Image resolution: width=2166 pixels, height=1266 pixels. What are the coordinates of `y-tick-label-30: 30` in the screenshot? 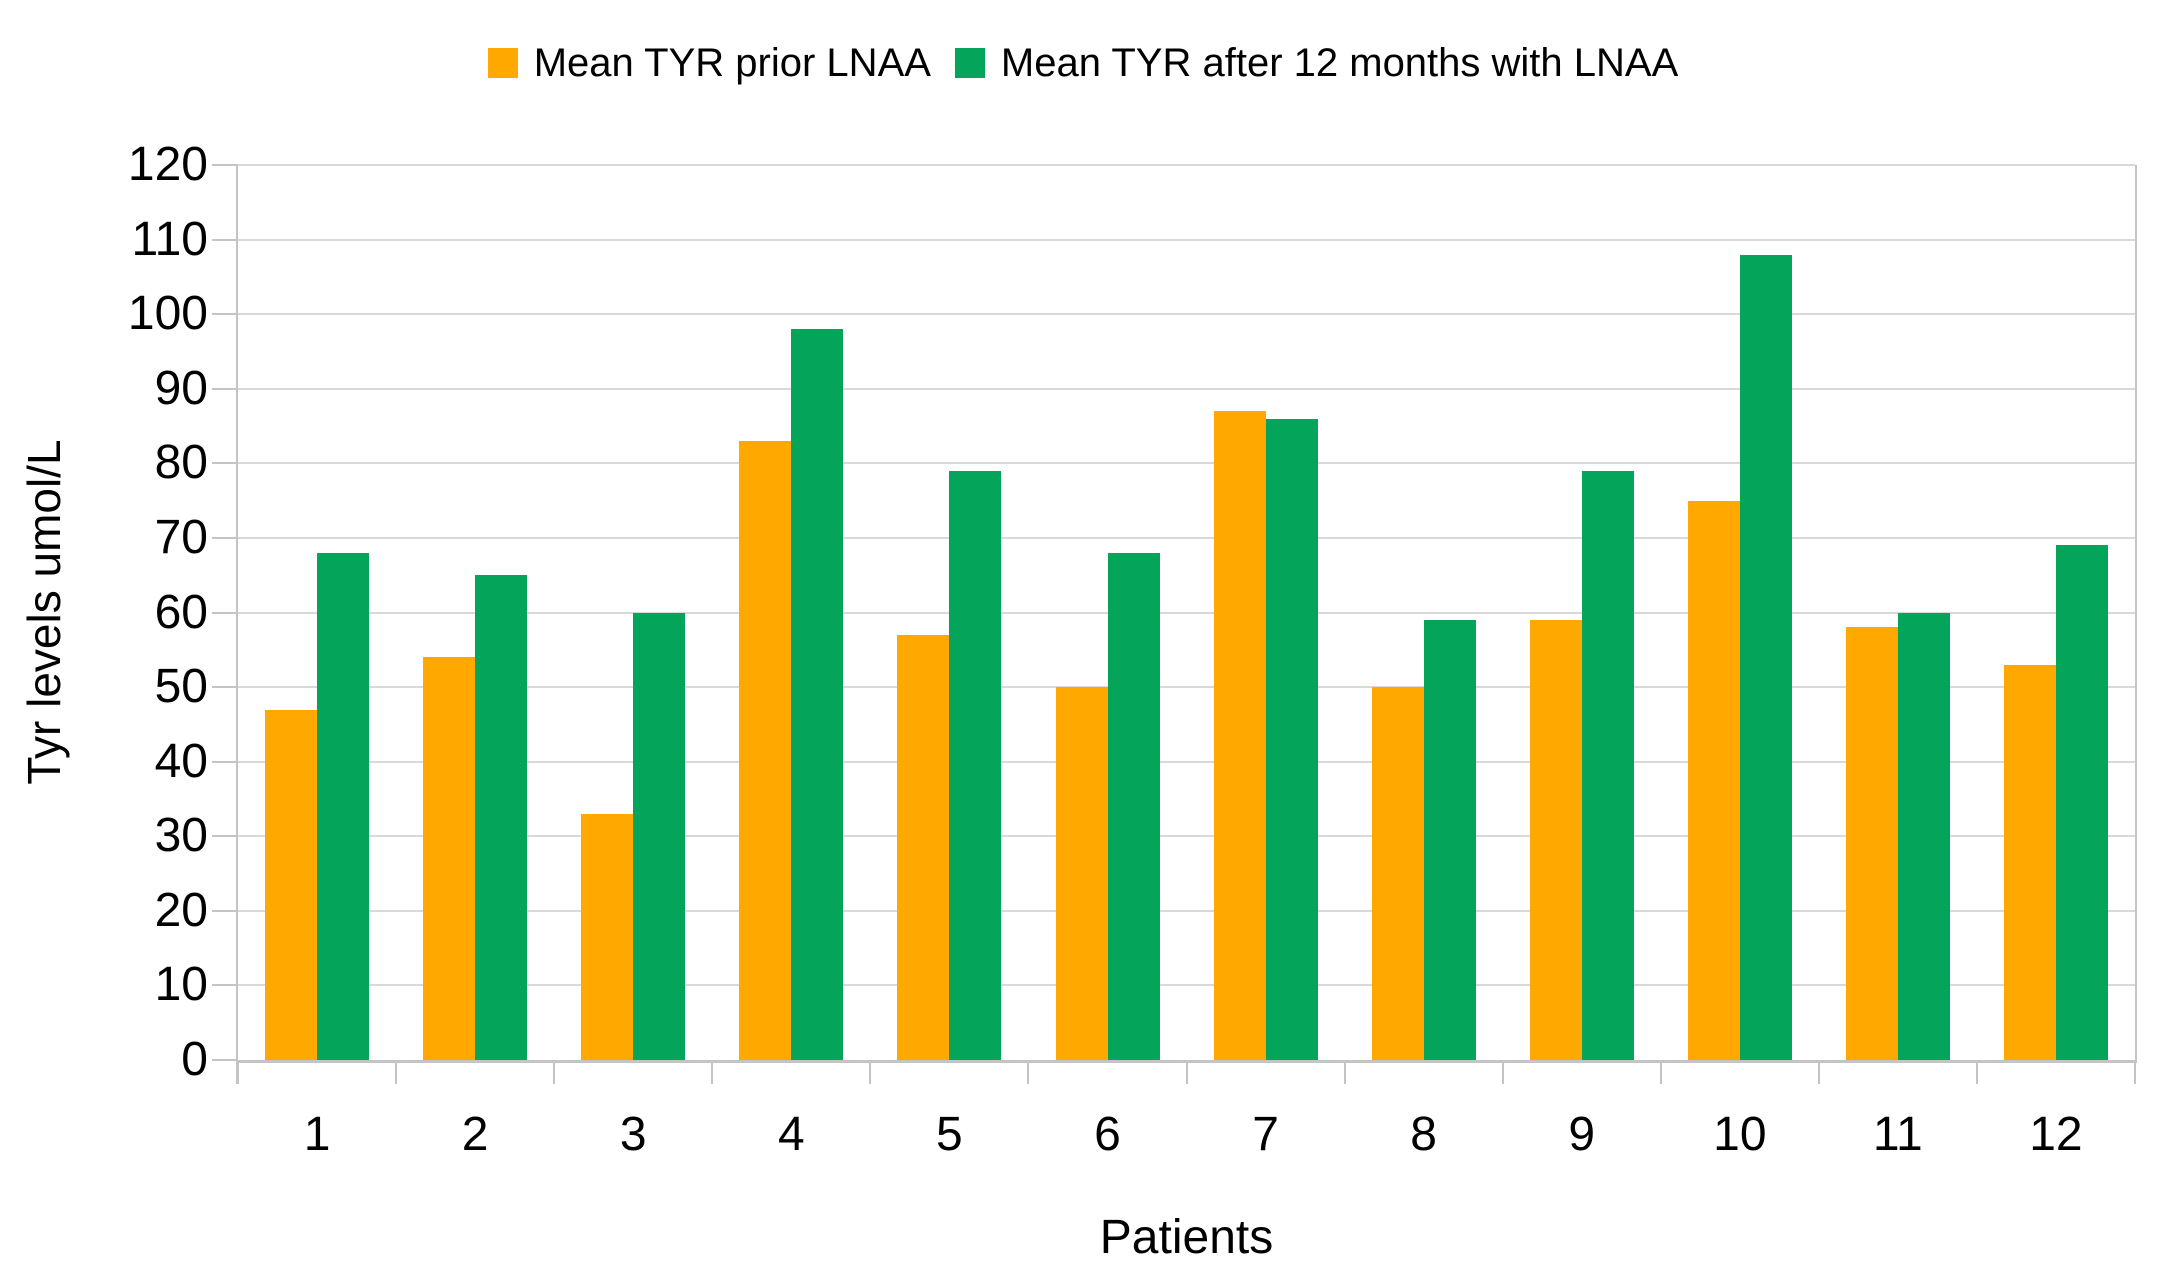 It's located at (181, 836).